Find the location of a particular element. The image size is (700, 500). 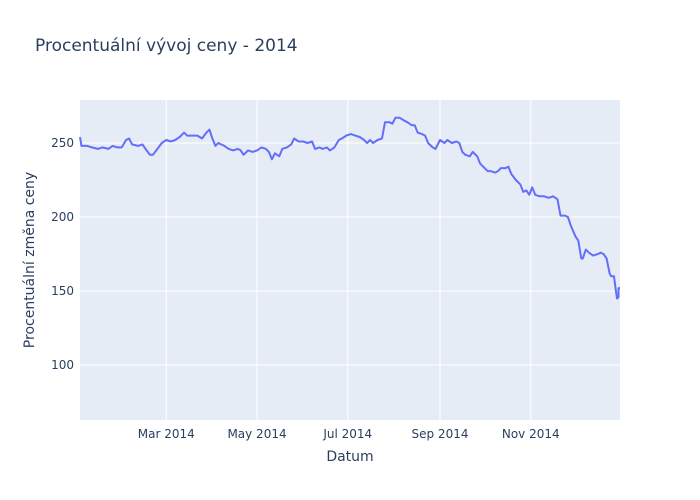

x-tick-label: Sep 2014 is located at coordinates (440, 434).